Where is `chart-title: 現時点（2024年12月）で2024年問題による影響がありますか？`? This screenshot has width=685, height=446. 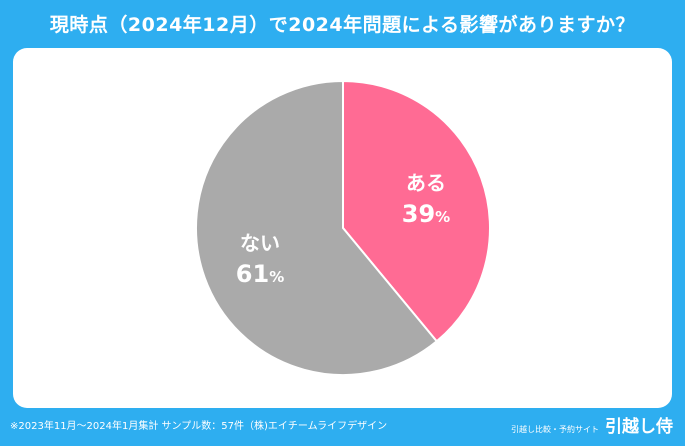
chart-title: 現時点（2024年12月）で2024年問題による影響がありますか？ is located at coordinates (342, 24).